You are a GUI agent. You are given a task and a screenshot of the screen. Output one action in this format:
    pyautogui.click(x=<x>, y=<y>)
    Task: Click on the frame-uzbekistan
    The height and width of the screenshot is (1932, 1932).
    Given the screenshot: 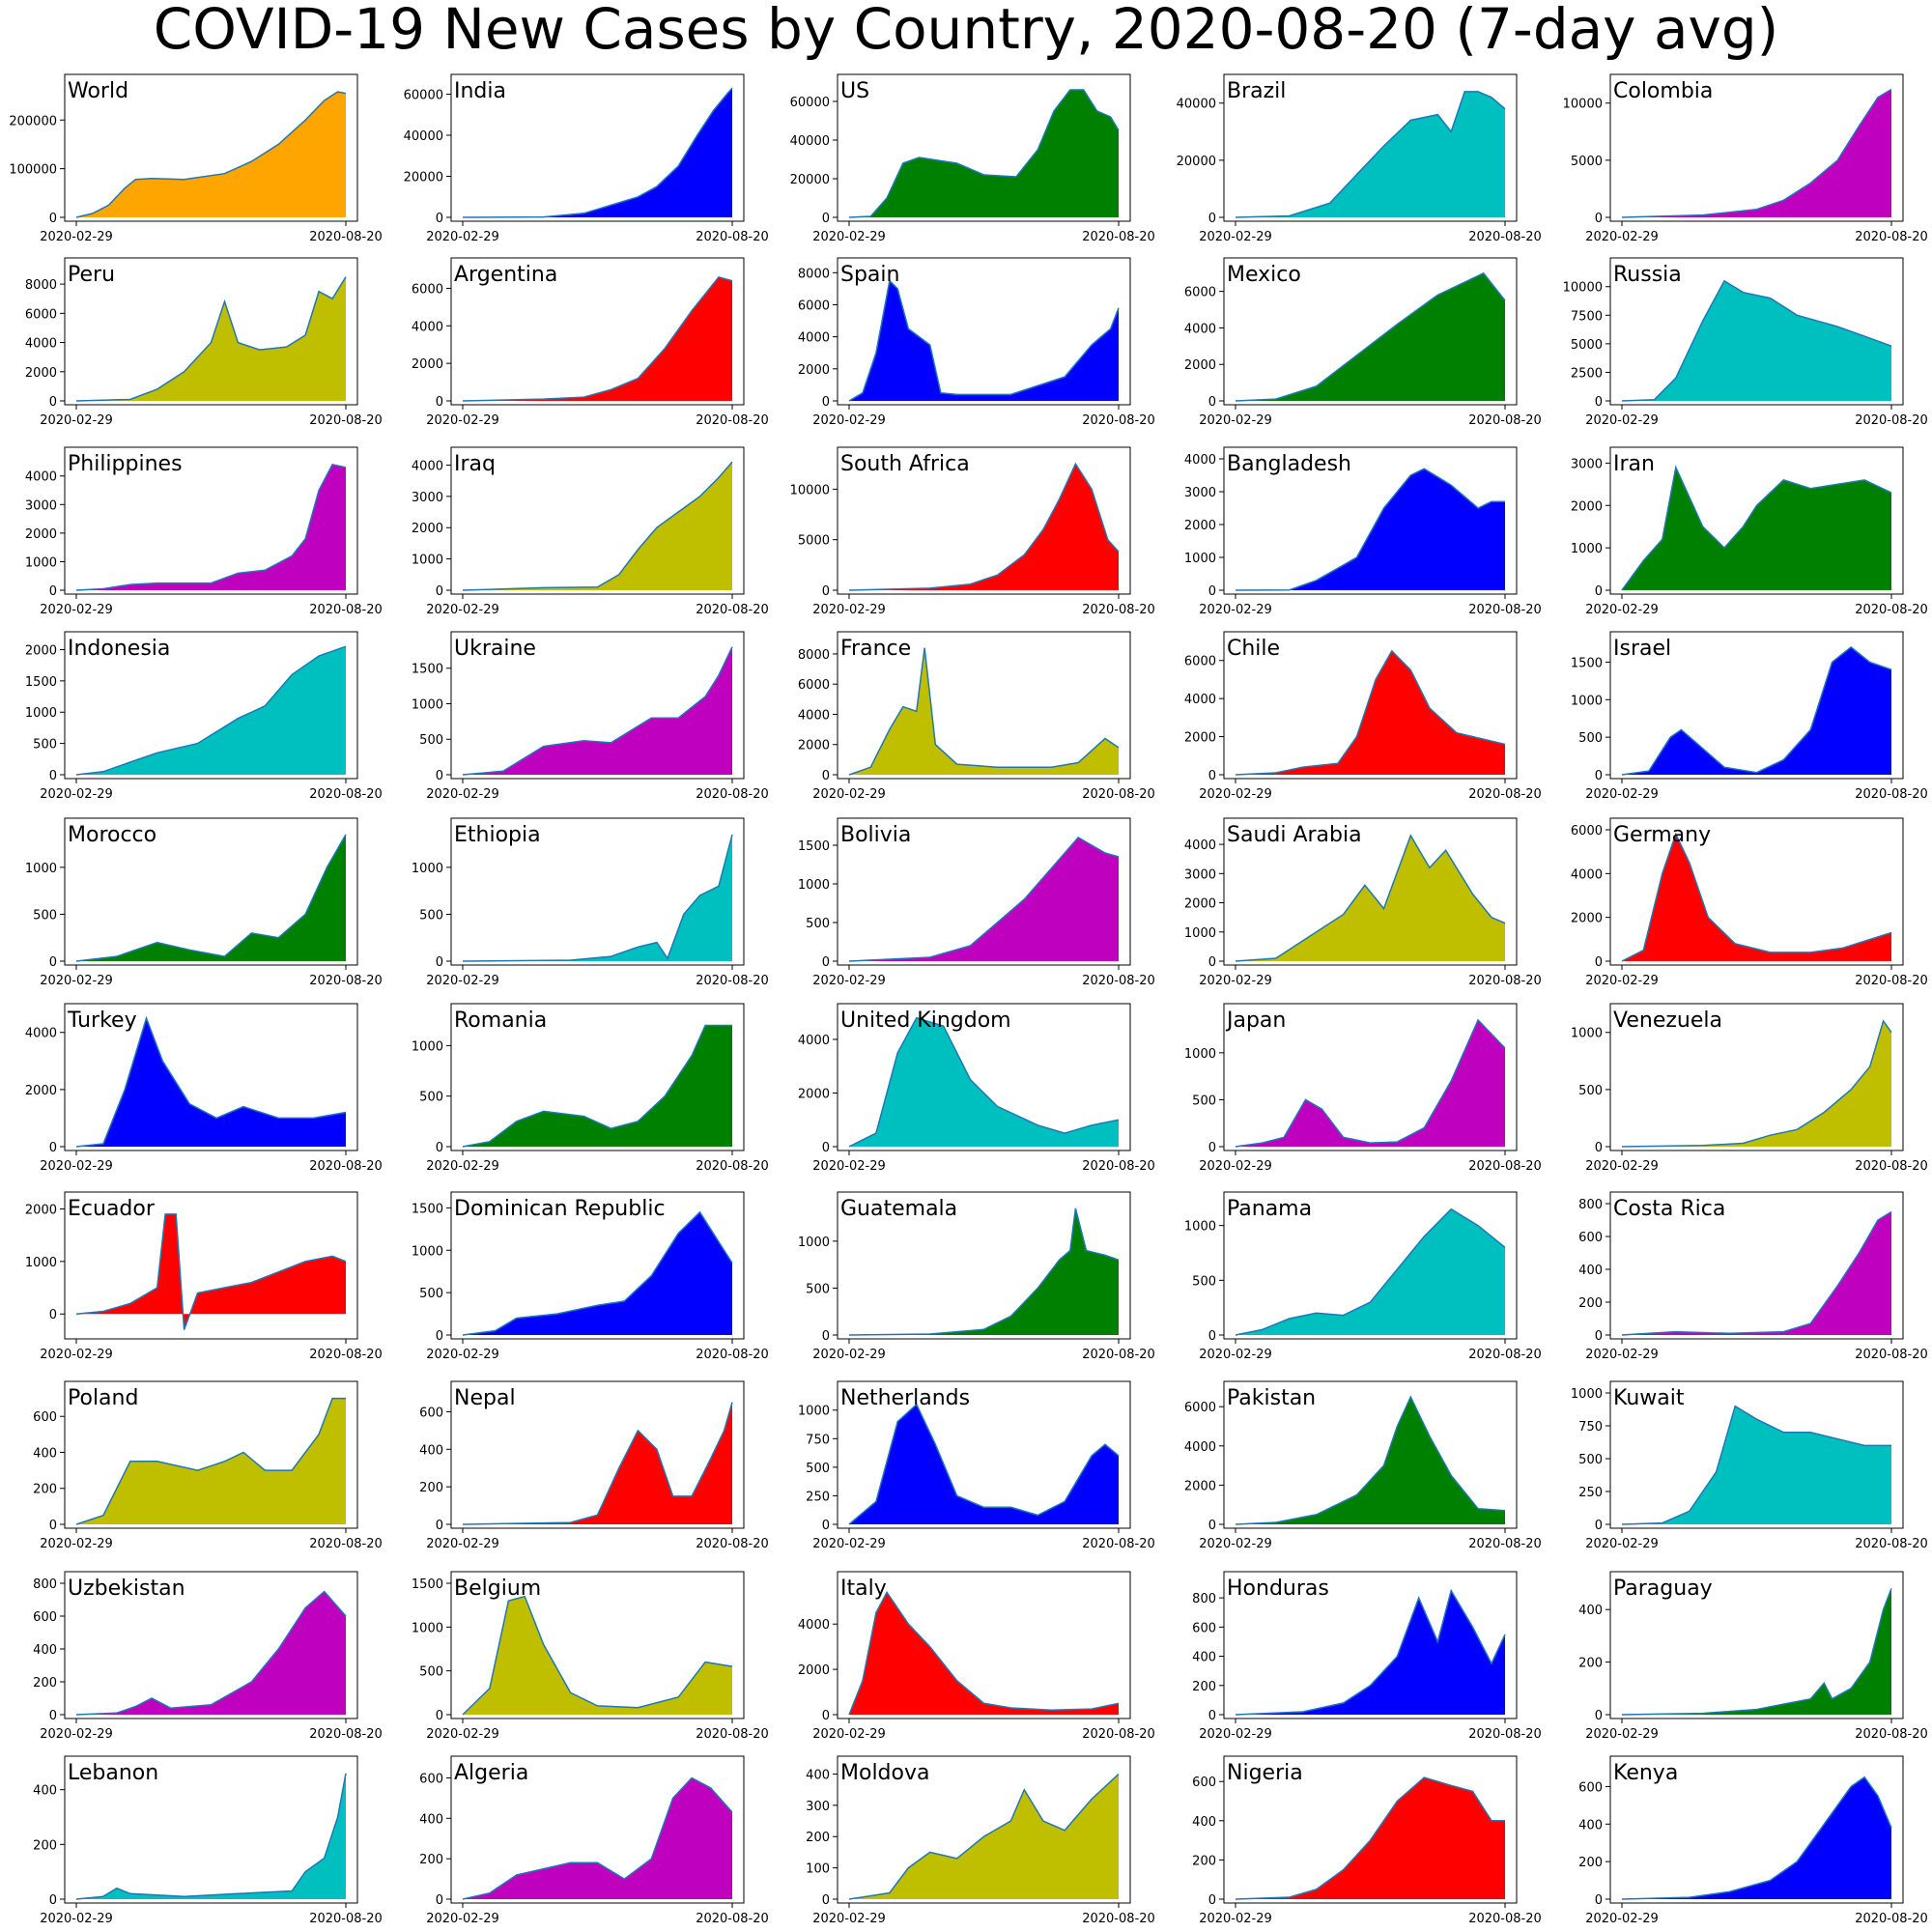 What is the action you would take?
    pyautogui.click(x=211, y=1645)
    